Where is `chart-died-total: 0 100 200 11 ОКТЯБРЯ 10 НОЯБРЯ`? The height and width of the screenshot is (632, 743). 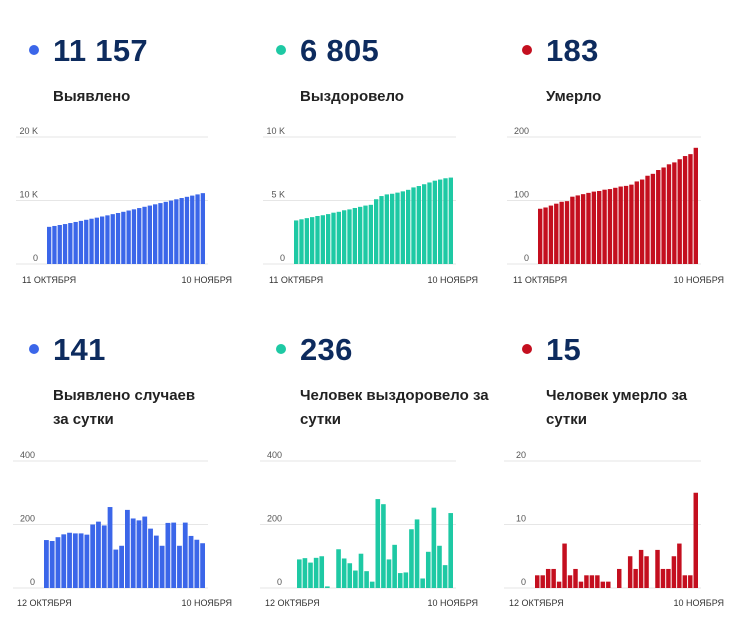
chart-died-total: 0 100 200 11 ОКТЯБРЯ 10 НОЯБРЯ is located at coordinates (615, 205).